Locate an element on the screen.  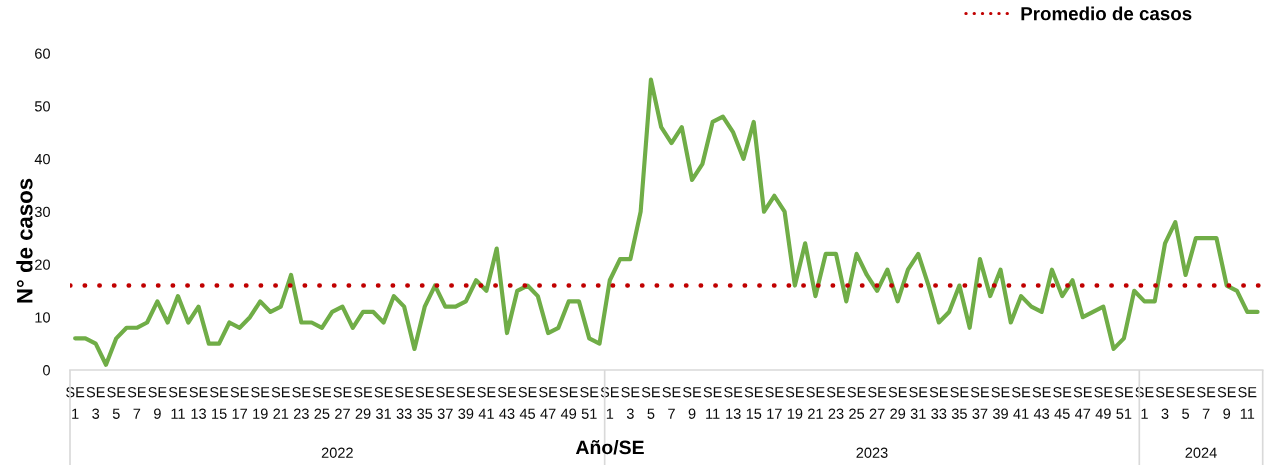
y-axis-title: N° de casos is located at coordinates (24, 240).